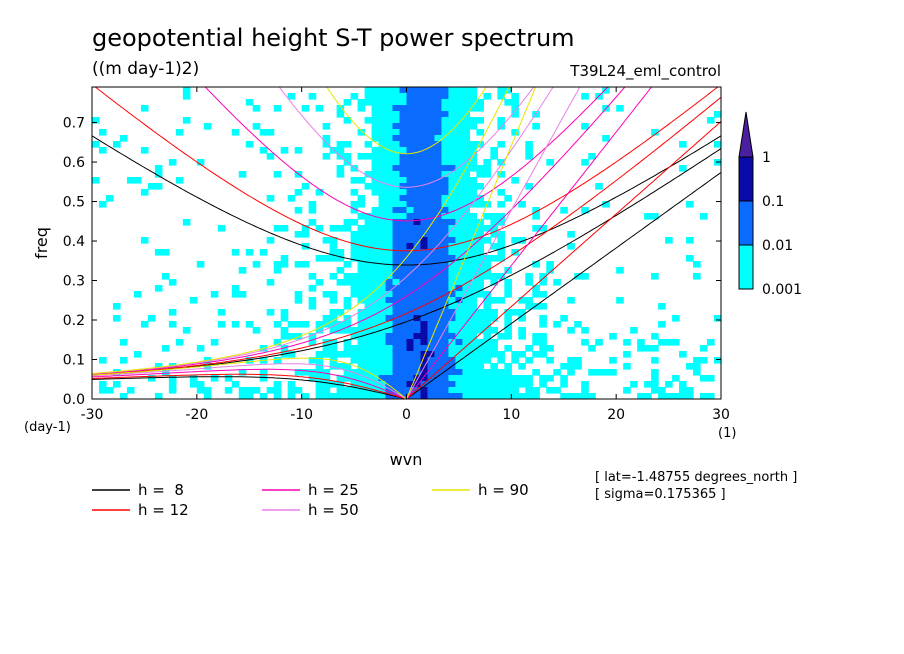 This screenshot has height=654, width=904. I want to click on legend-label: h = 50, so click(333, 510).